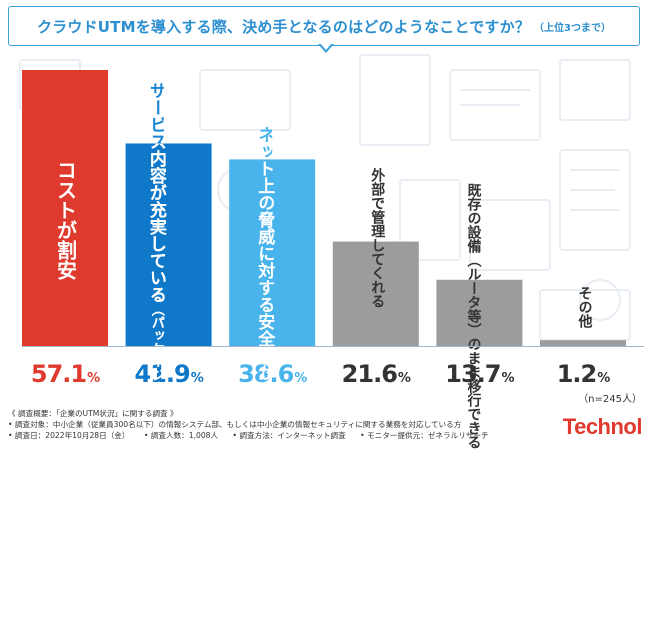  I want to click on category-label-4: 外部で管理してくれる, so click(376, 238).